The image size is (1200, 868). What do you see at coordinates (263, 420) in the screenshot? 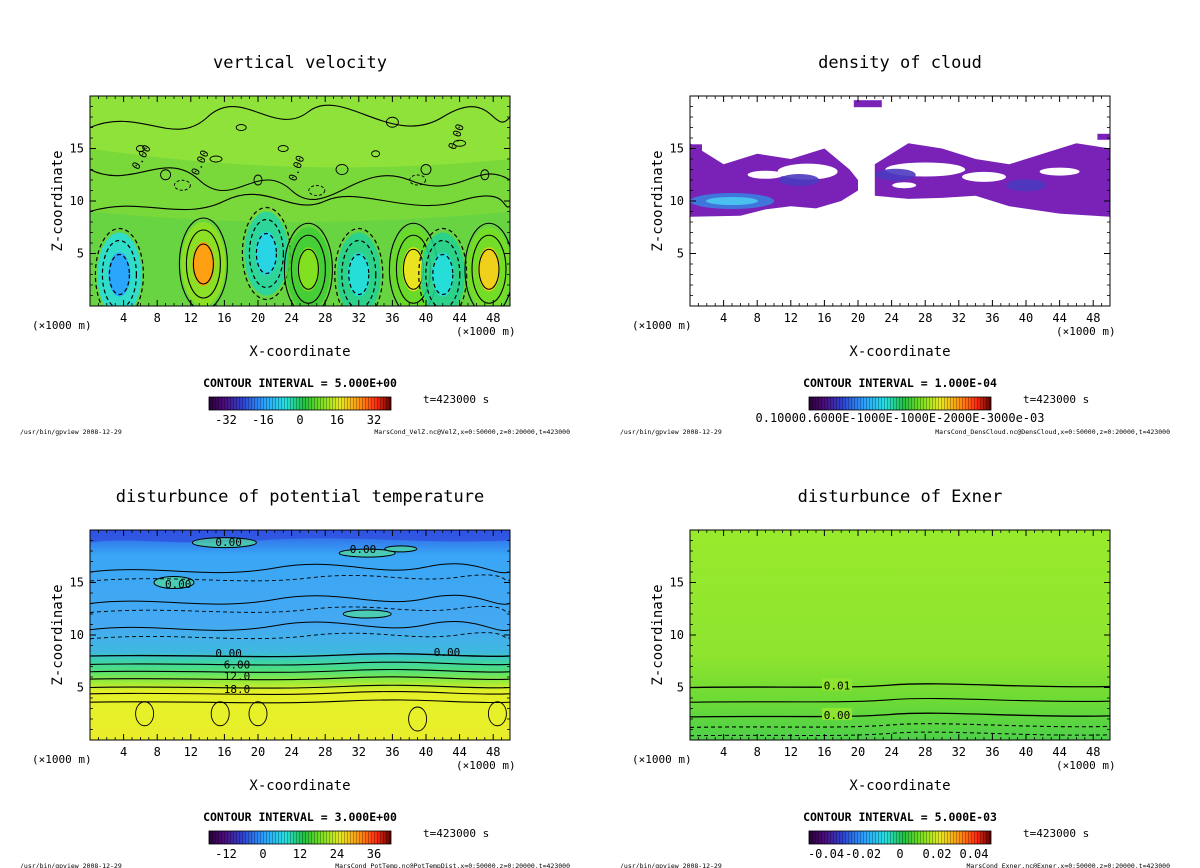
I see `colorbar-tick-label: -16` at bounding box center [263, 420].